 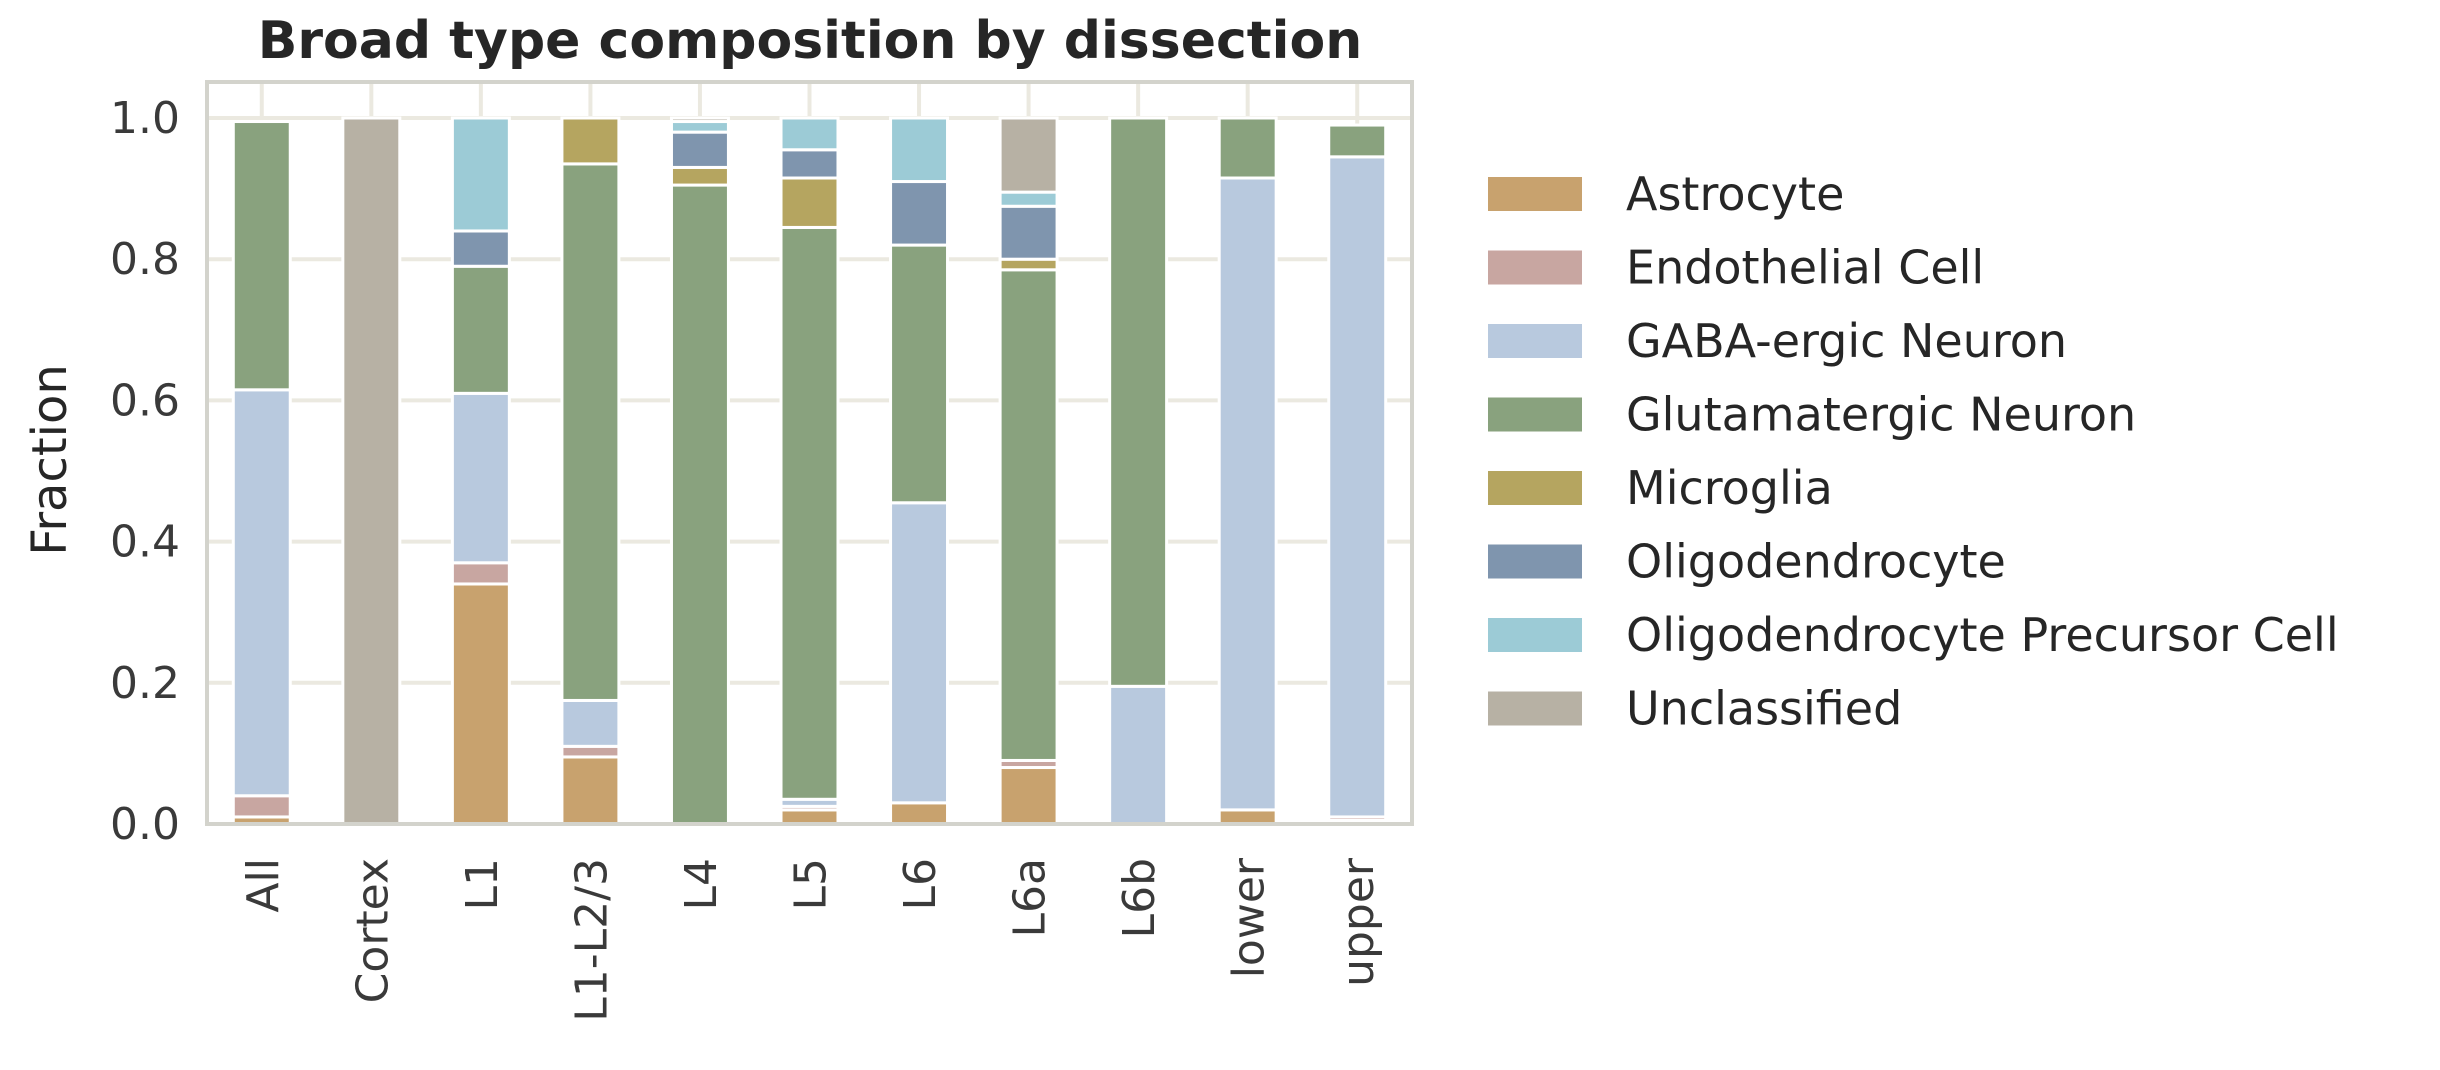 What do you see at coordinates (145, 683) in the screenshot?
I see `y-tick-label: 0.2` at bounding box center [145, 683].